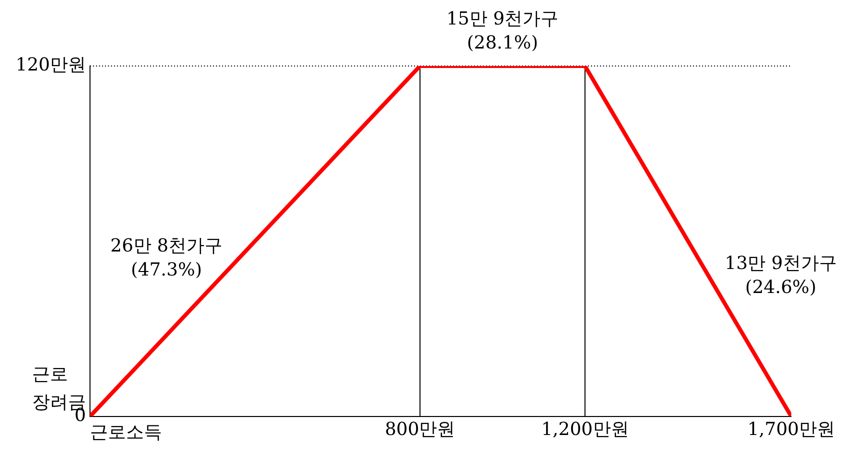 Image resolution: width=847 pixels, height=461 pixels. What do you see at coordinates (166, 257) in the screenshot?
I see `annotation: 26만 8천가구 (47.3%)` at bounding box center [166, 257].